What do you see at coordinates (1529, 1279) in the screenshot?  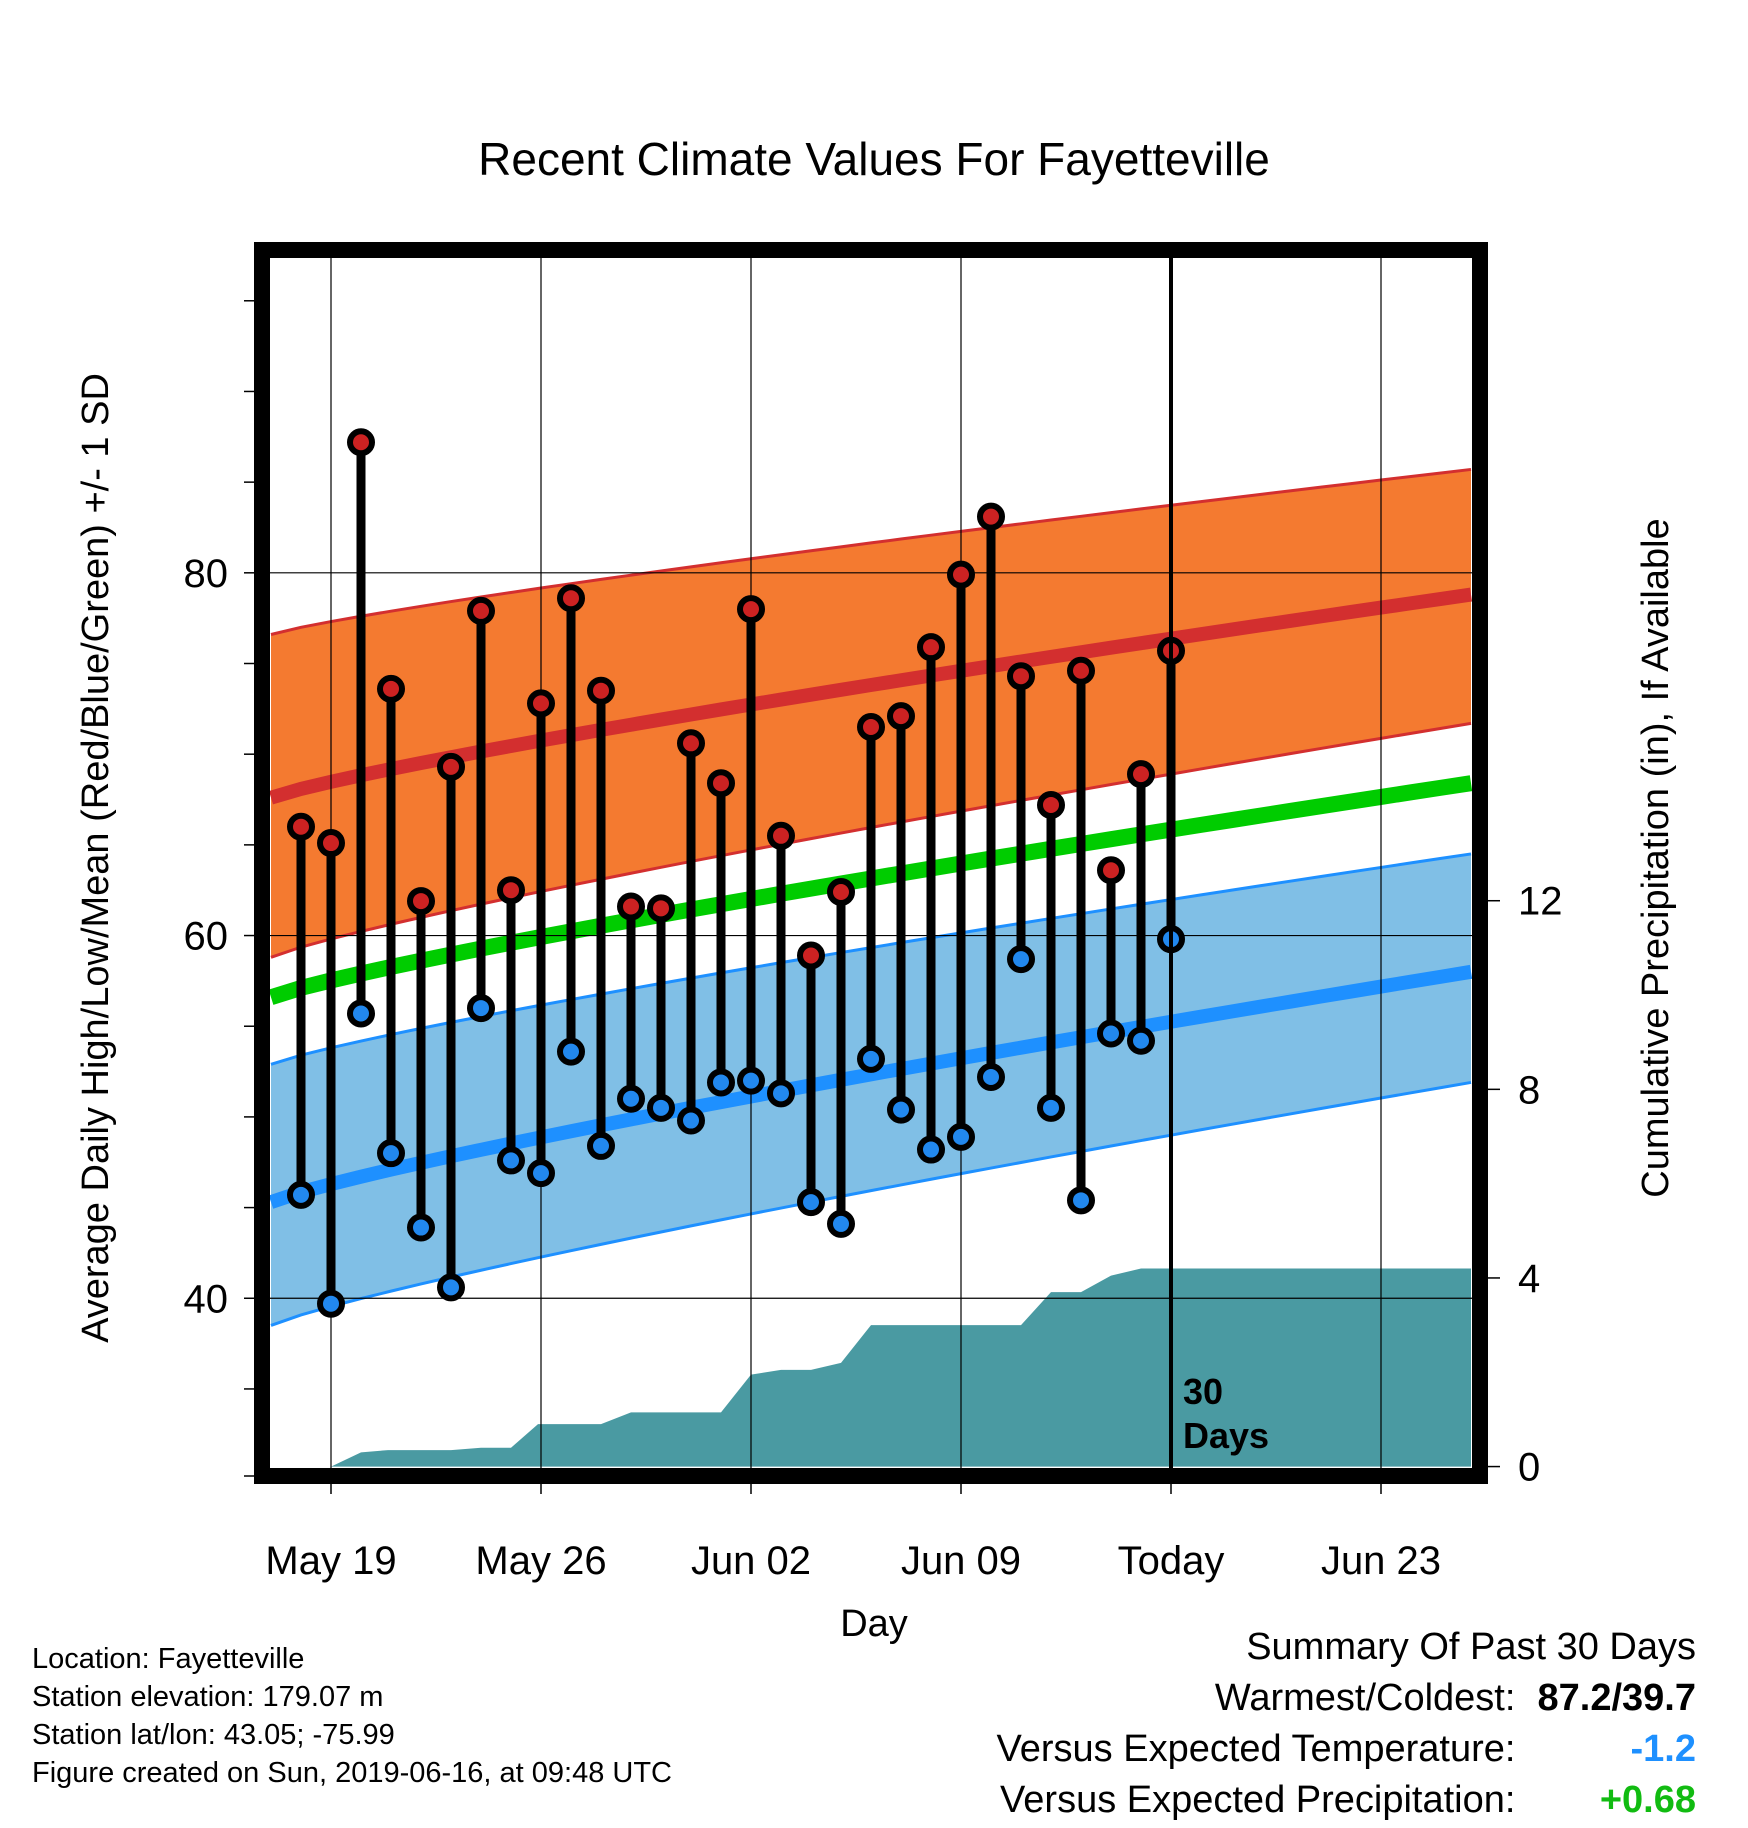 I see `y-right-tick-label: 4` at bounding box center [1529, 1279].